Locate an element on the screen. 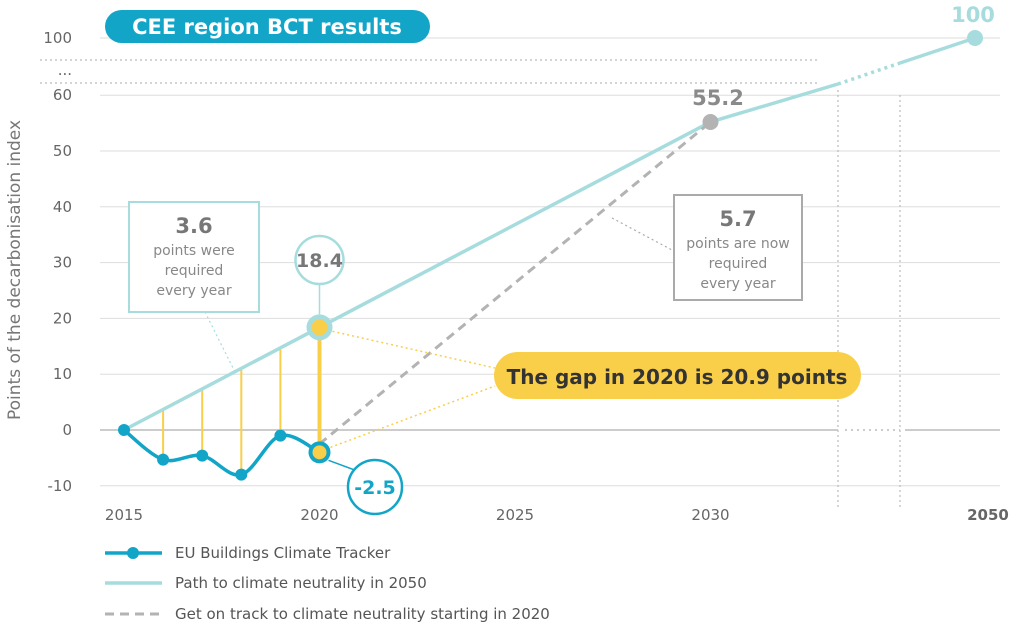 The height and width of the screenshot is (636, 1024). gap-pill is located at coordinates (677, 375).